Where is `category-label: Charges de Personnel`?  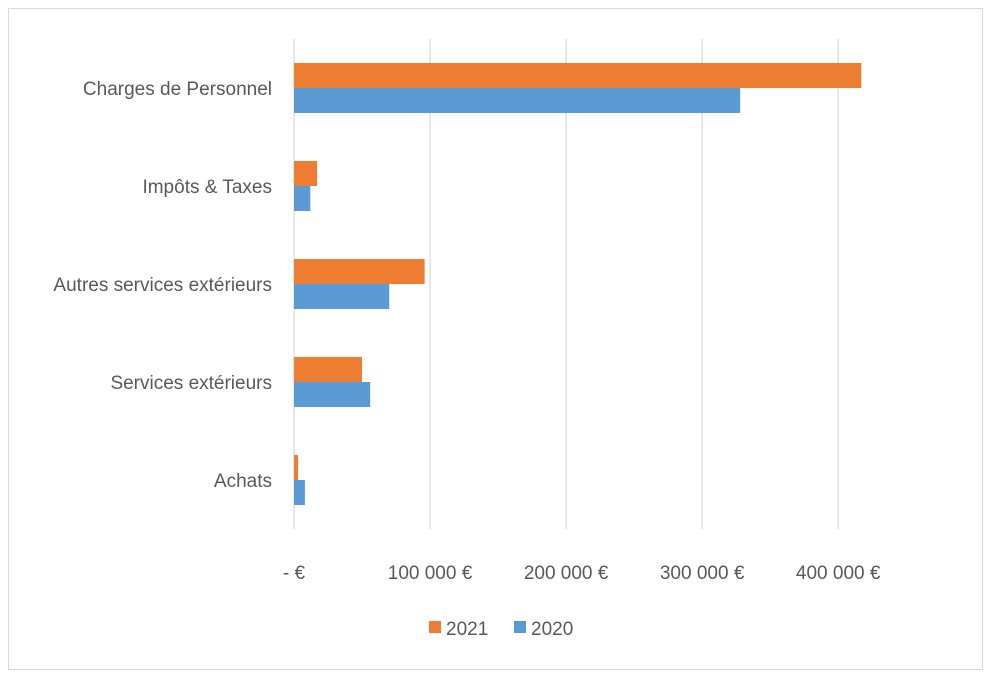
category-label: Charges de Personnel is located at coordinates (177, 89).